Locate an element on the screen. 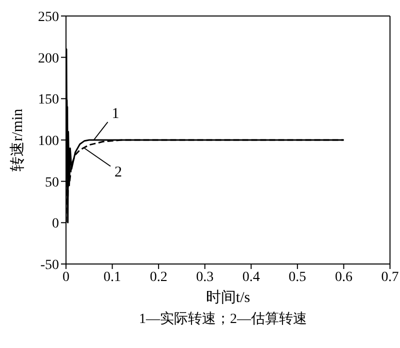  x-tick-label: 0.4 is located at coordinates (251, 277).